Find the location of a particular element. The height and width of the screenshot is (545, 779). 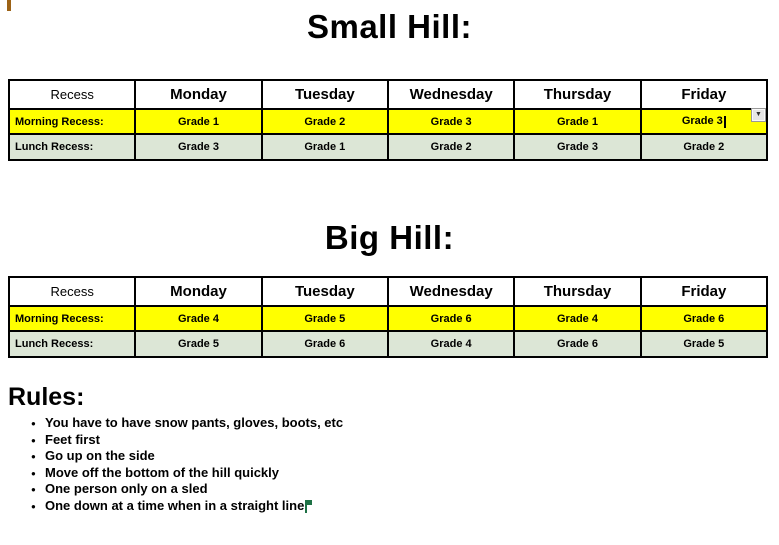

cell-small-lunch-tuesday: Grade 1 is located at coordinates (324, 147).